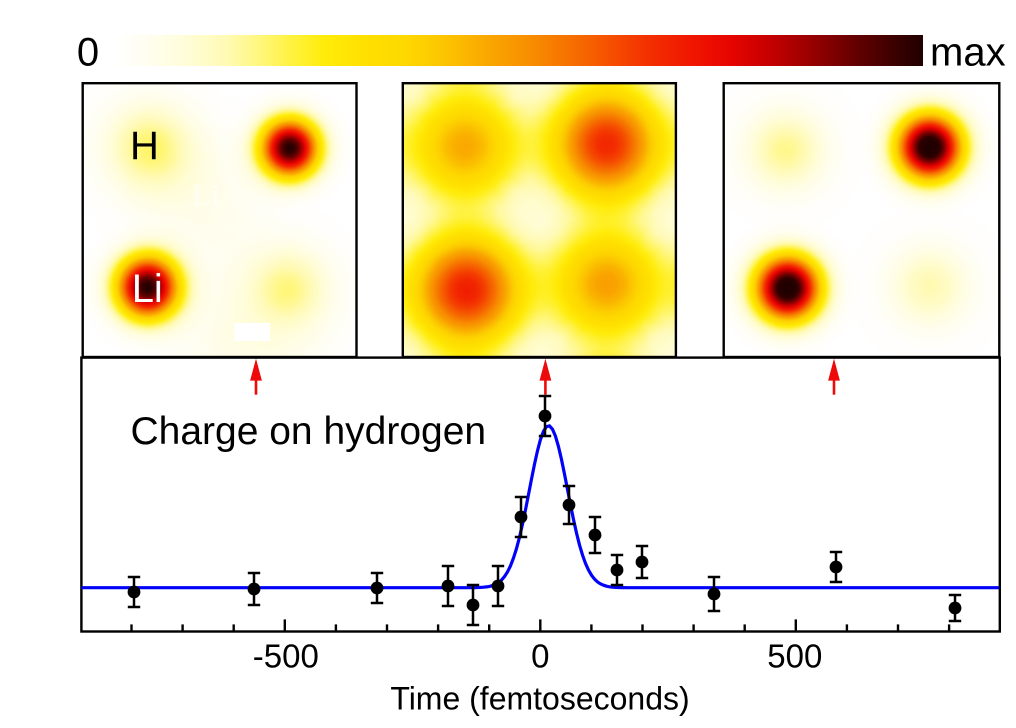 The image size is (1016, 728). I want to click on svg-text: max, so click(968, 53).